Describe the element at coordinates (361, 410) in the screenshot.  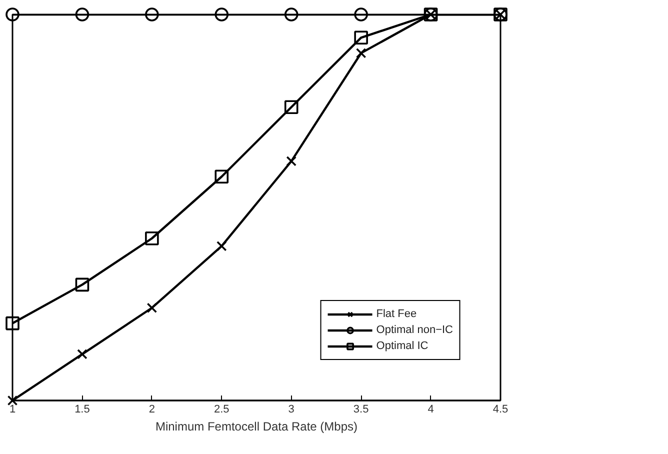
I see `x-tick-label: 3.5` at that location.